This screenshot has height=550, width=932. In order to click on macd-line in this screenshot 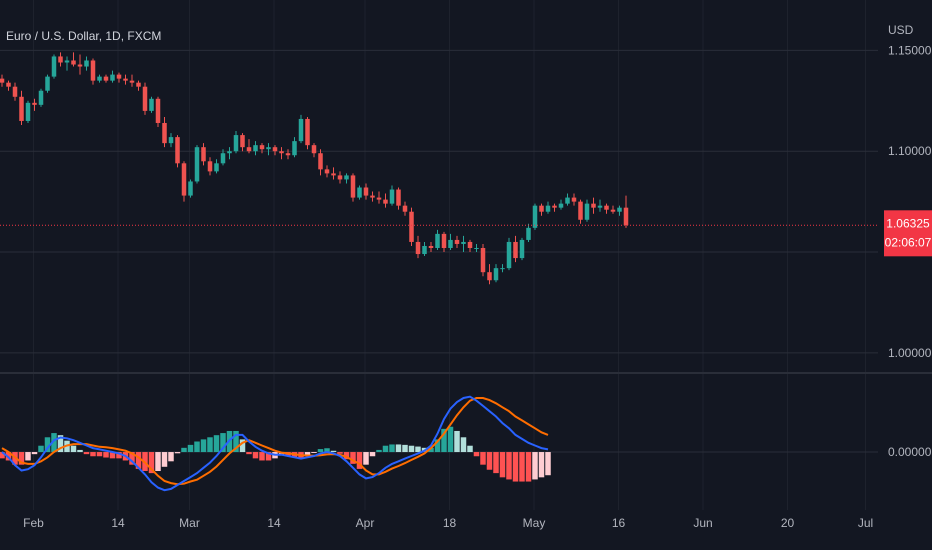, I will do `click(275, 443)`.